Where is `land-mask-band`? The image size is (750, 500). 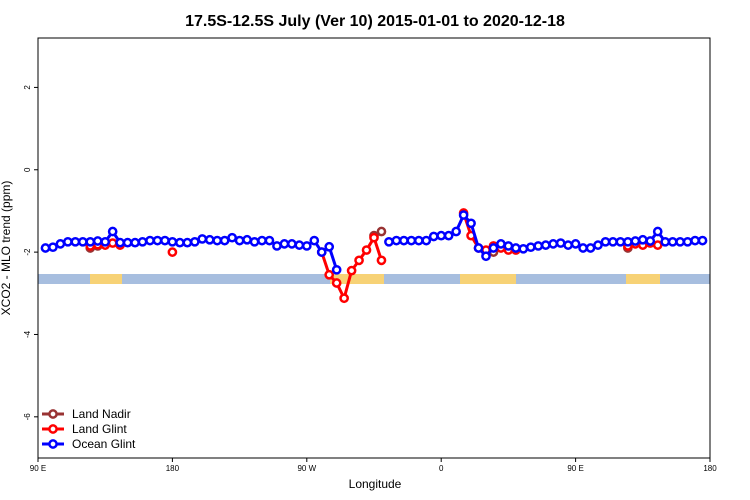 land-mask-band is located at coordinates (374, 279).